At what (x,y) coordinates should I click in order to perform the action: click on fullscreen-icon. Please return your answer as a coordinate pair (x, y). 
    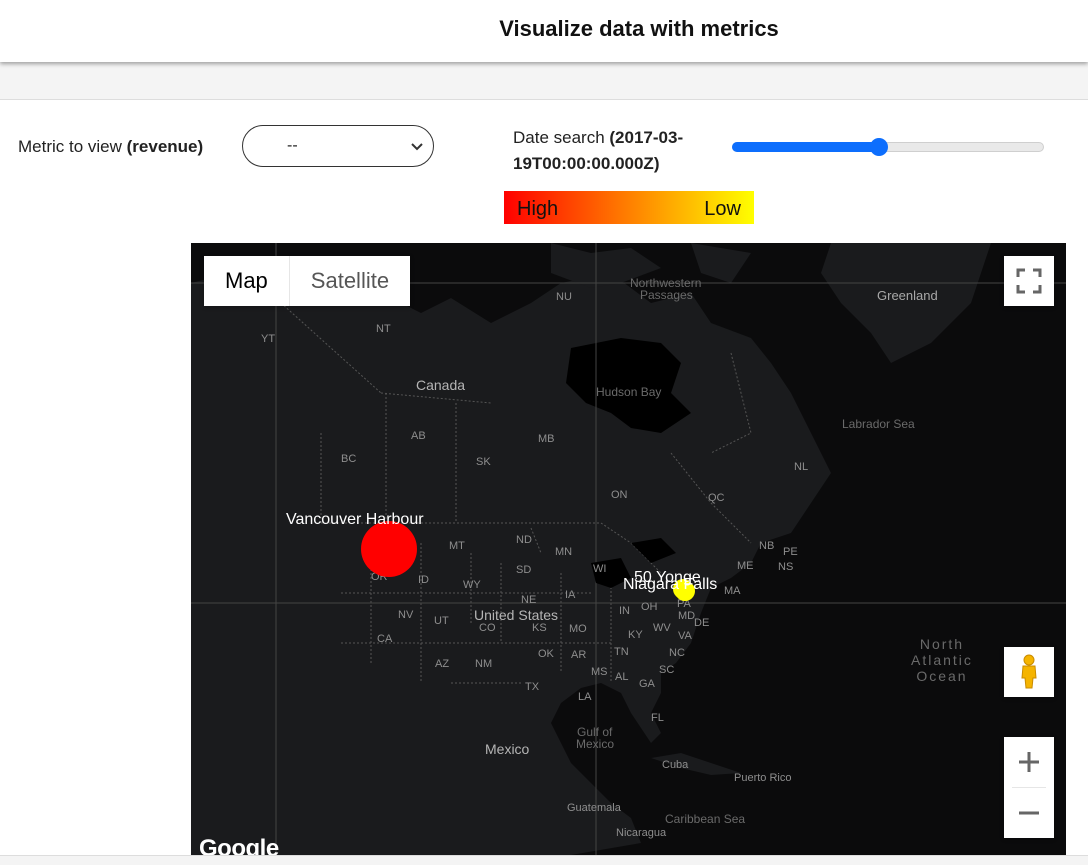
    Looking at the image, I should click on (1029, 281).